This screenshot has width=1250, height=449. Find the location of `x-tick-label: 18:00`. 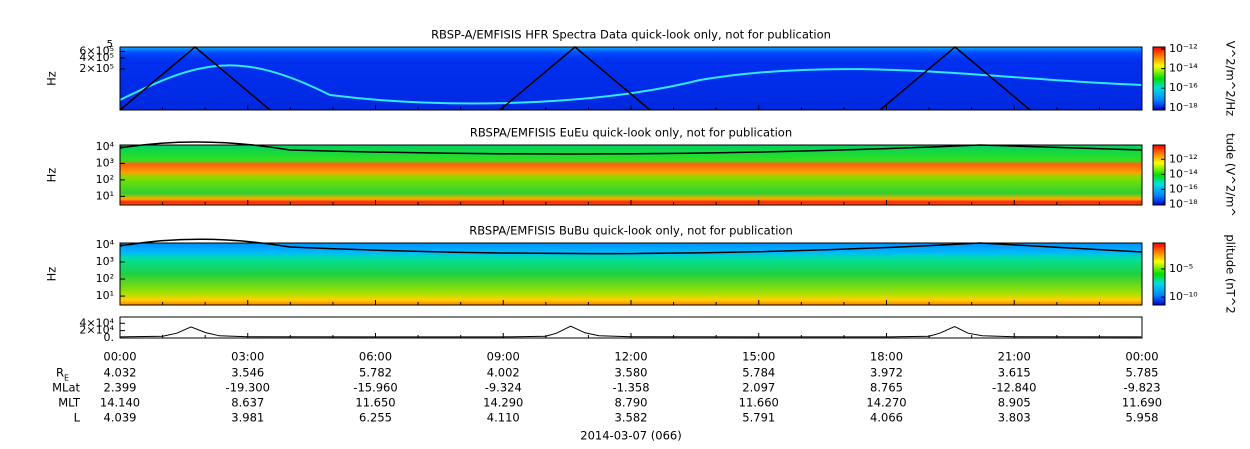

x-tick-label: 18:00 is located at coordinates (886, 357).